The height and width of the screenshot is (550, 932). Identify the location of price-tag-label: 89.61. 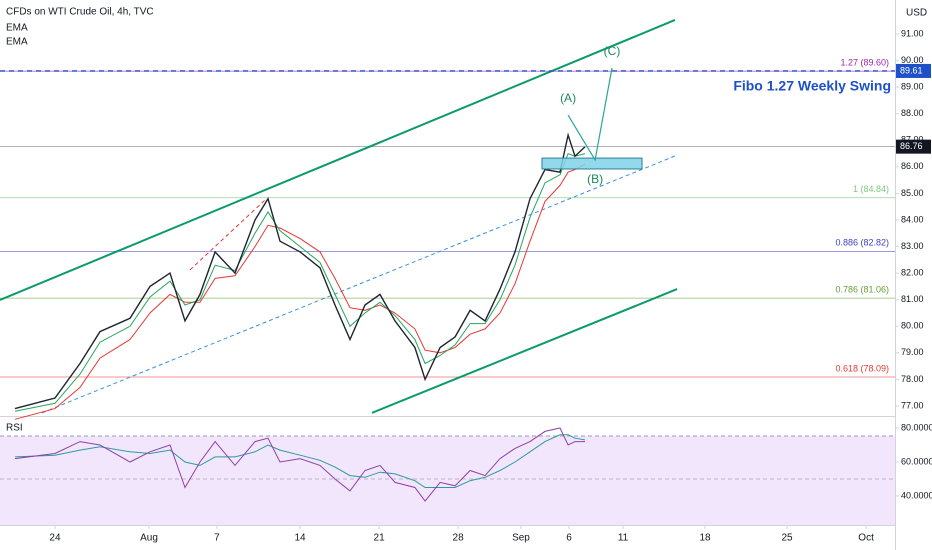
(911, 70).